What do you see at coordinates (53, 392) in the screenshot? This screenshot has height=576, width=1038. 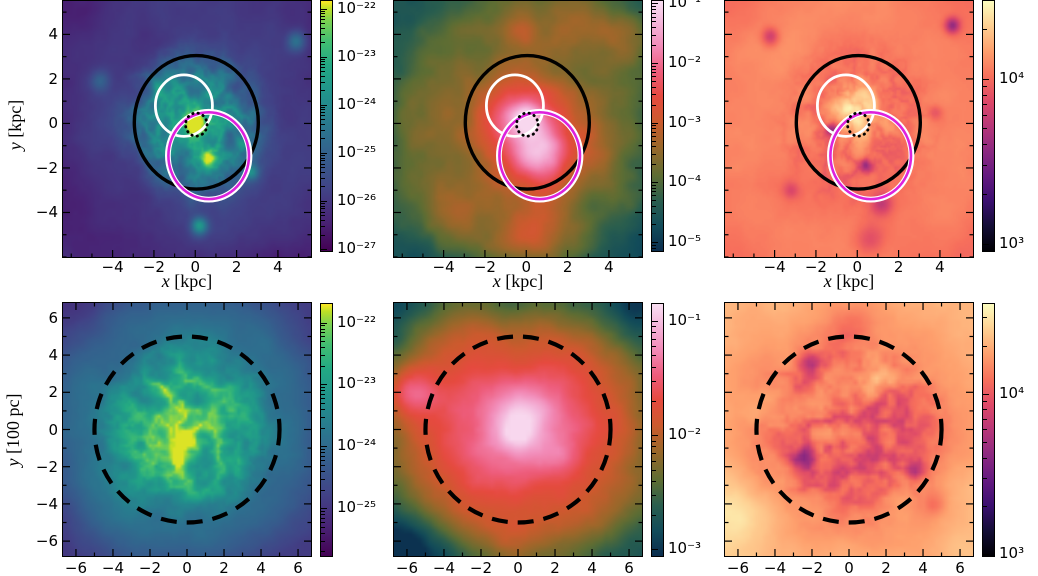 I see `y-tick-label: 2` at bounding box center [53, 392].